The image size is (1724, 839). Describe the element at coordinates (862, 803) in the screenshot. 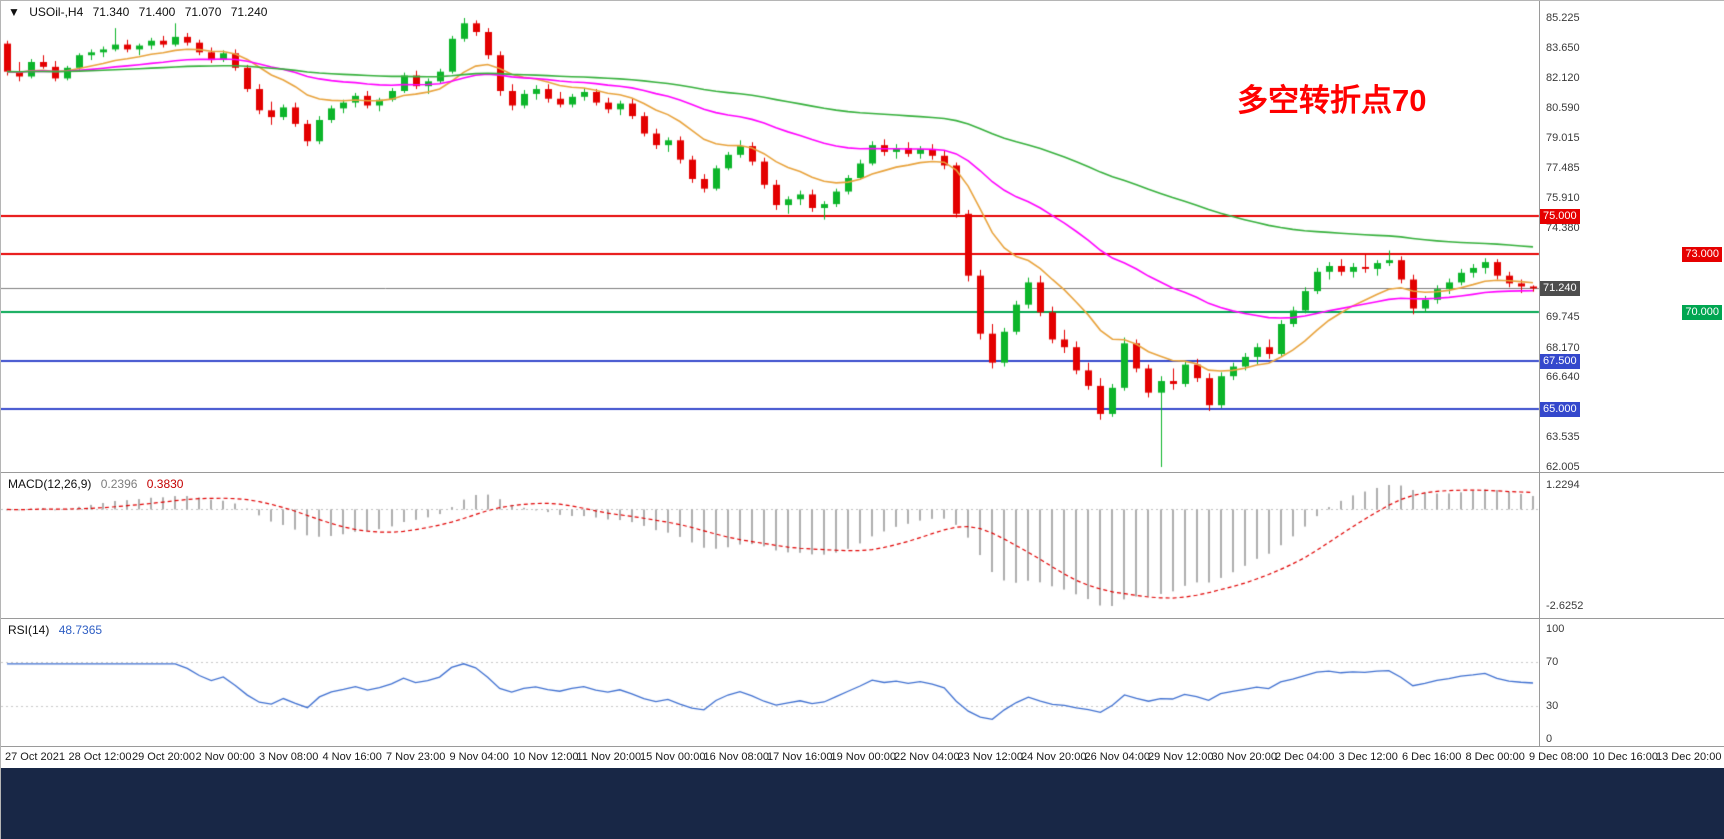

I see `bottom-background-bar` at that location.